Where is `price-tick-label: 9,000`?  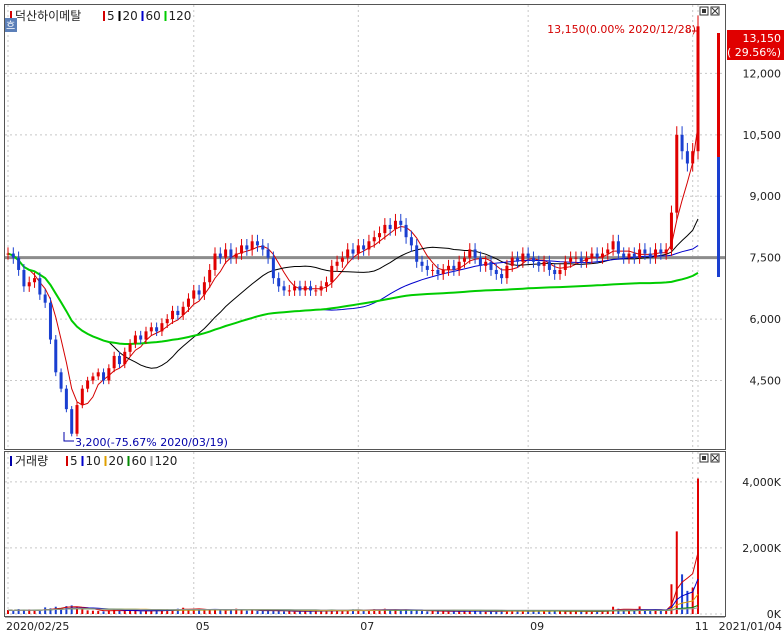 price-tick-label: 9,000 is located at coordinates (766, 196).